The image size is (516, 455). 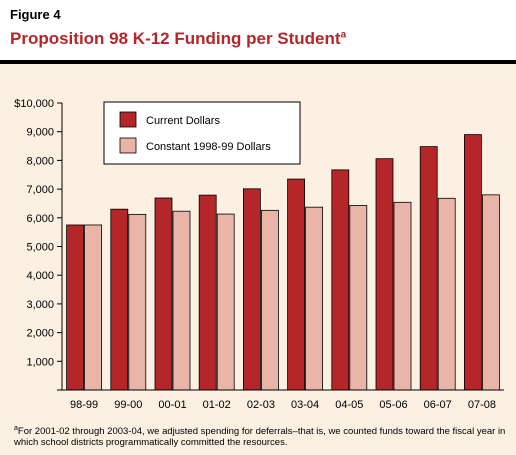 I want to click on y-tick-label: 5,000, so click(x=40, y=248).